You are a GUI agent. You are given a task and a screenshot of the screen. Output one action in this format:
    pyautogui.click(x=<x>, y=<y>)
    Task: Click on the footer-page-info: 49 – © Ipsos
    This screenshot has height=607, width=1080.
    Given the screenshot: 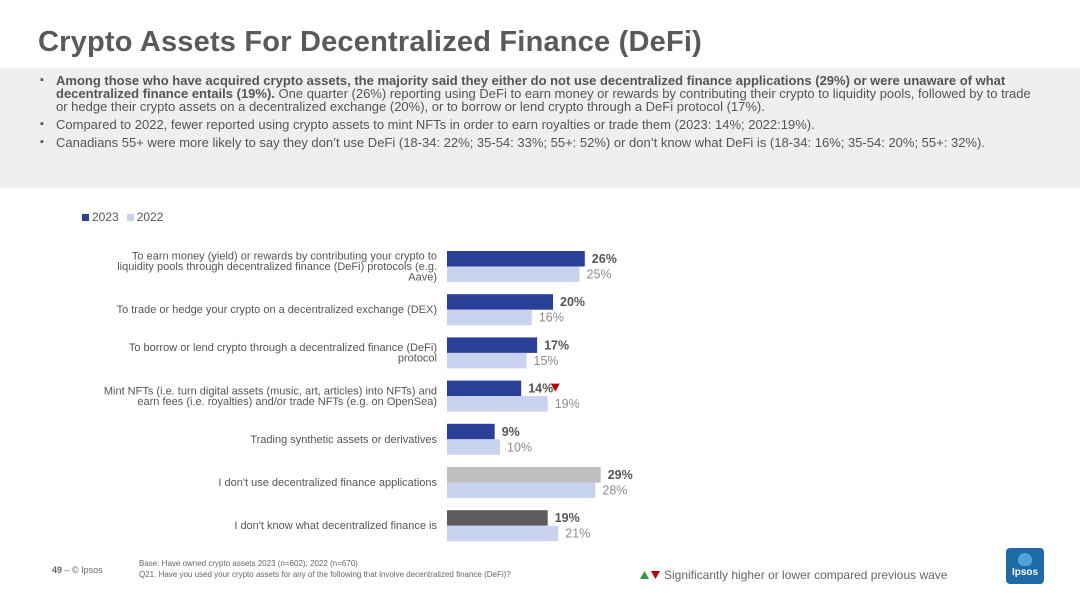 What is the action you would take?
    pyautogui.click(x=77, y=570)
    